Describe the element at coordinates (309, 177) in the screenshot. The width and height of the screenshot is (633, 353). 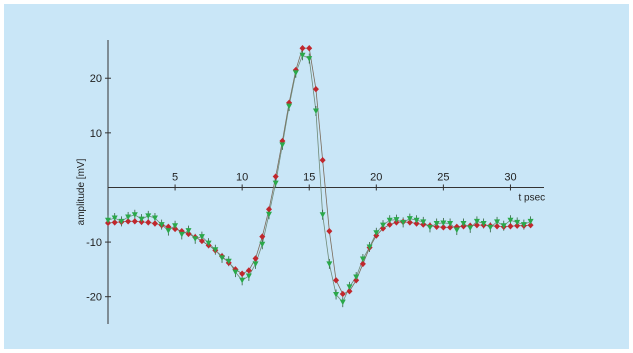
I see `x-tick-label: 15` at that location.